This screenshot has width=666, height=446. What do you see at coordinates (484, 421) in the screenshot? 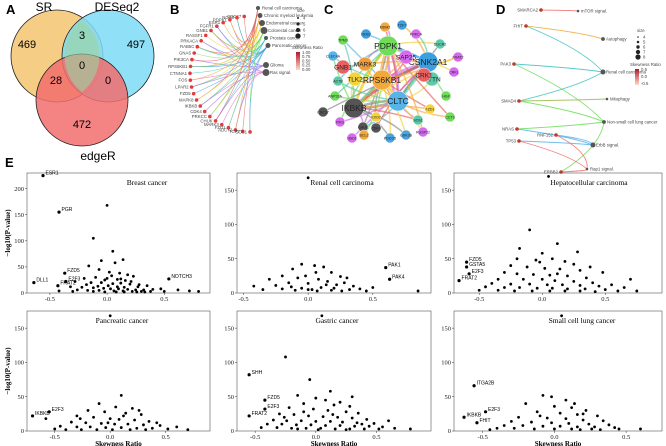
I see `gene-label-fhit: FHIT` at bounding box center [484, 421].